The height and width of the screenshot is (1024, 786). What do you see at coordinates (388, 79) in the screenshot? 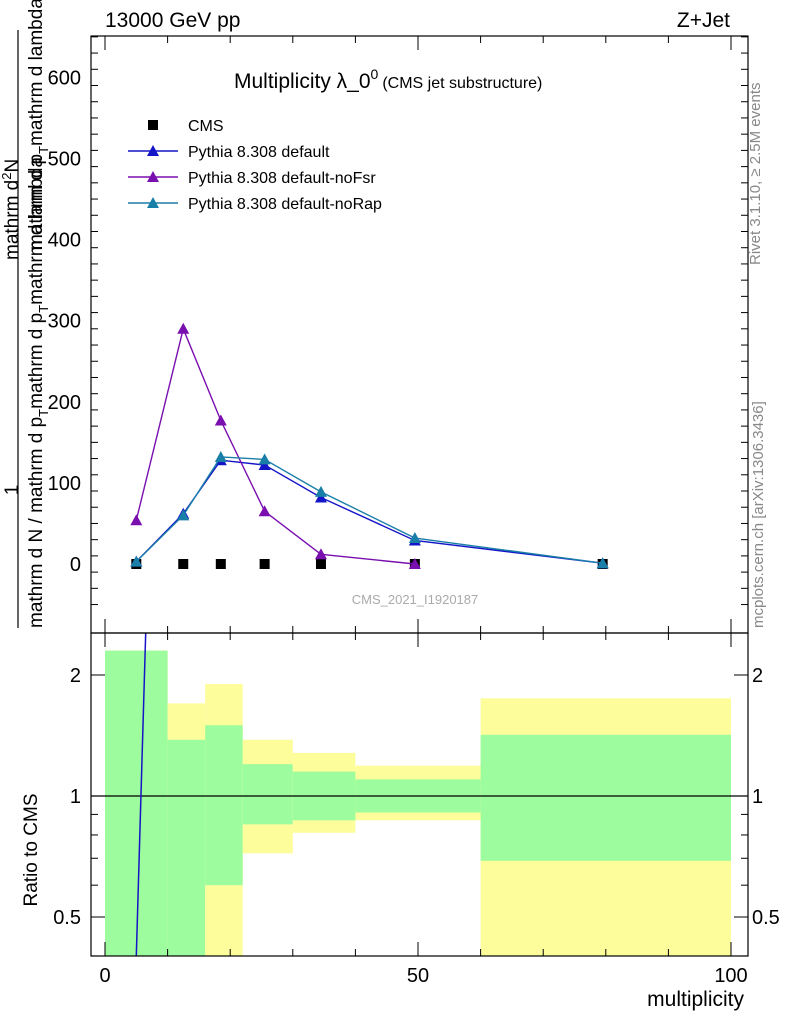
I see `plot-title: Multiplicity λ_00(CMS jet substructure)` at bounding box center [388, 79].